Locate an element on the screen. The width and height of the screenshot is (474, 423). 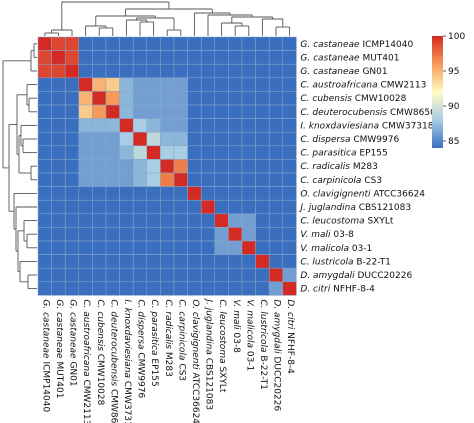
column-label: C. dispersa CMW9976 is located at coordinates (141, 348).